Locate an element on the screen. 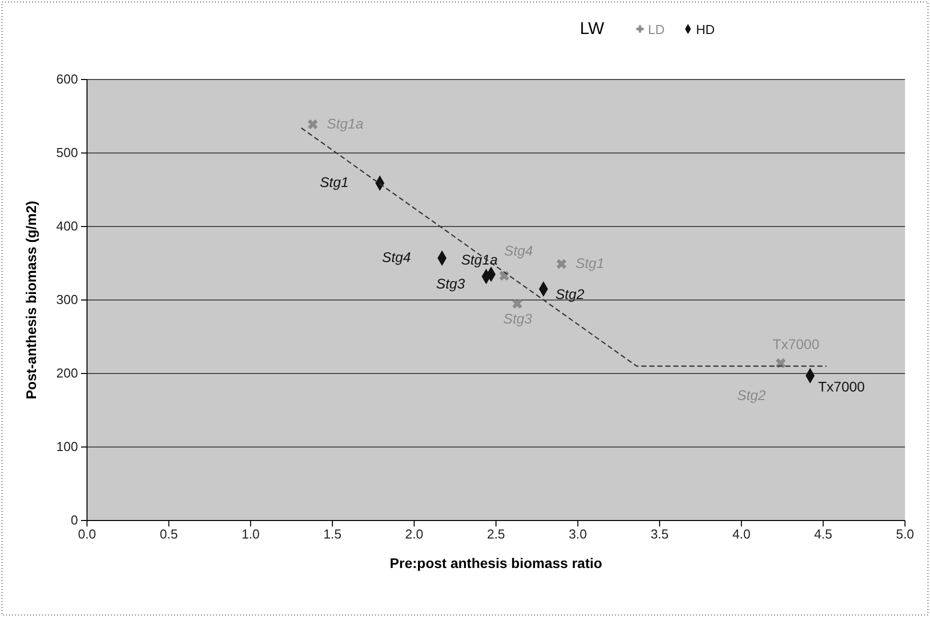 This screenshot has height=617, width=930. legend-label: LD is located at coordinates (656, 29).